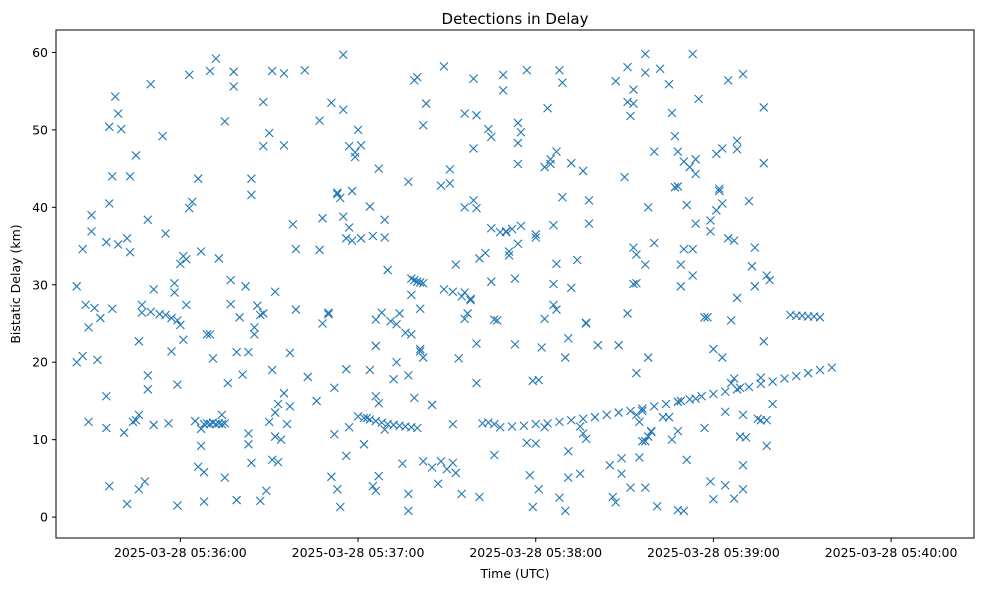  What do you see at coordinates (891, 552) in the screenshot?
I see `x-tick-label: 2025-03-28 05:40:00` at bounding box center [891, 552].